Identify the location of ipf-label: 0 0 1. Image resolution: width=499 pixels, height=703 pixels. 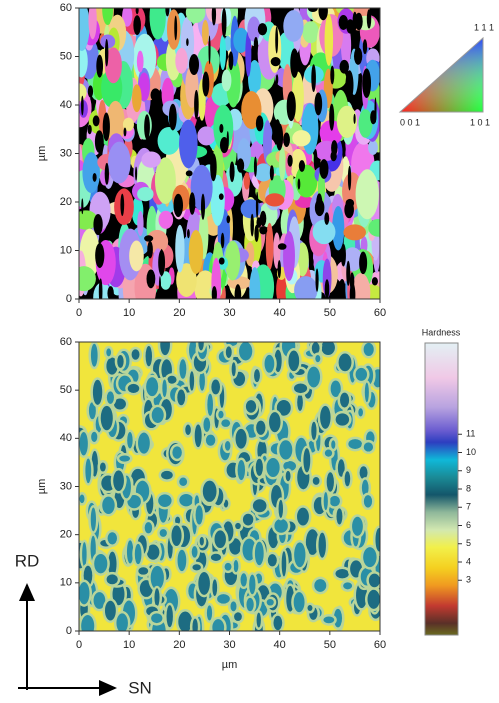
(410, 122).